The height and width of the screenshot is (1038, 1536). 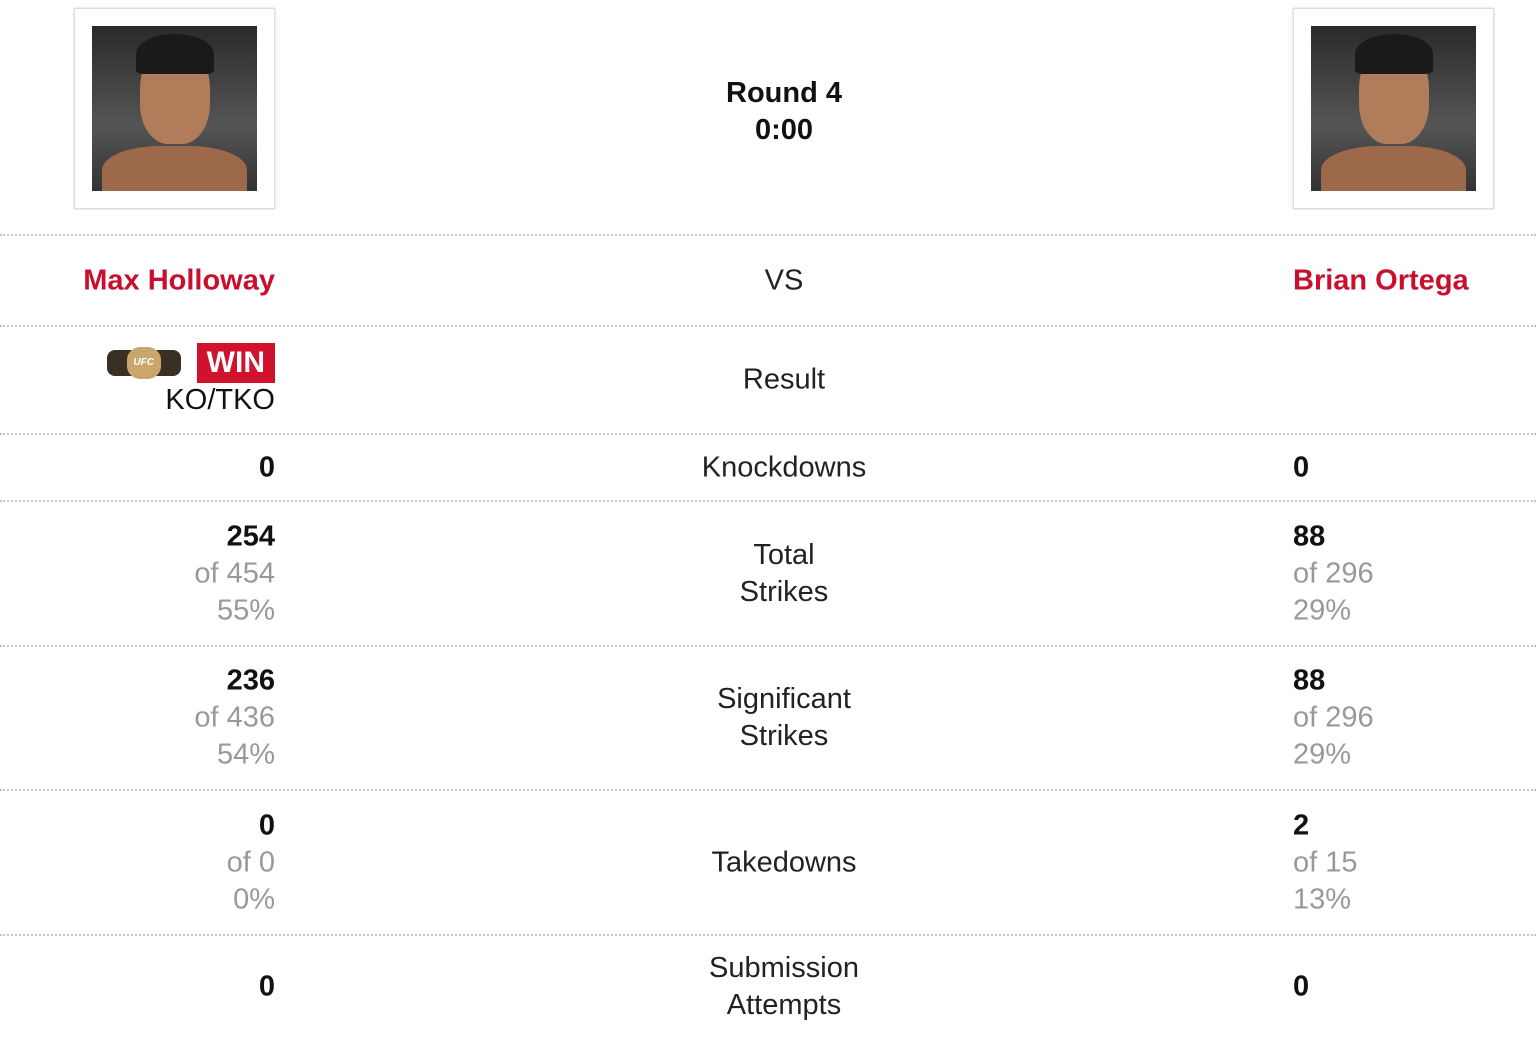 I want to click on stat-left: 254 of 454 55%, so click(x=234, y=573).